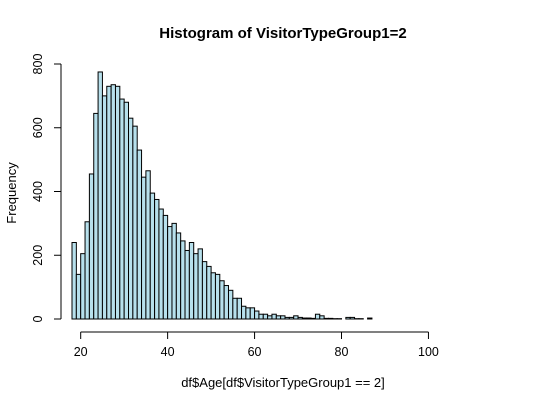 This screenshot has width=540, height=406. What do you see at coordinates (11, 193) in the screenshot?
I see `y-axis-label: Frequency` at bounding box center [11, 193].